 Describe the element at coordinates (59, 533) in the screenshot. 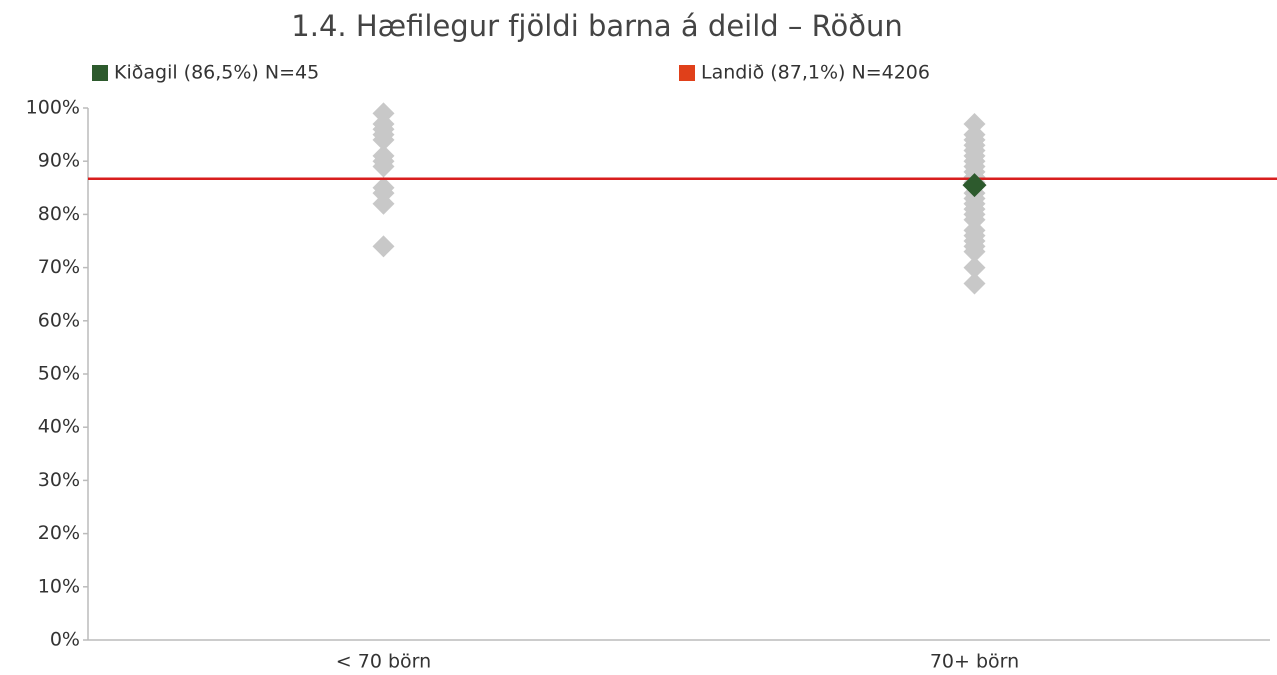

I see `y-tick-label: 20%` at that location.